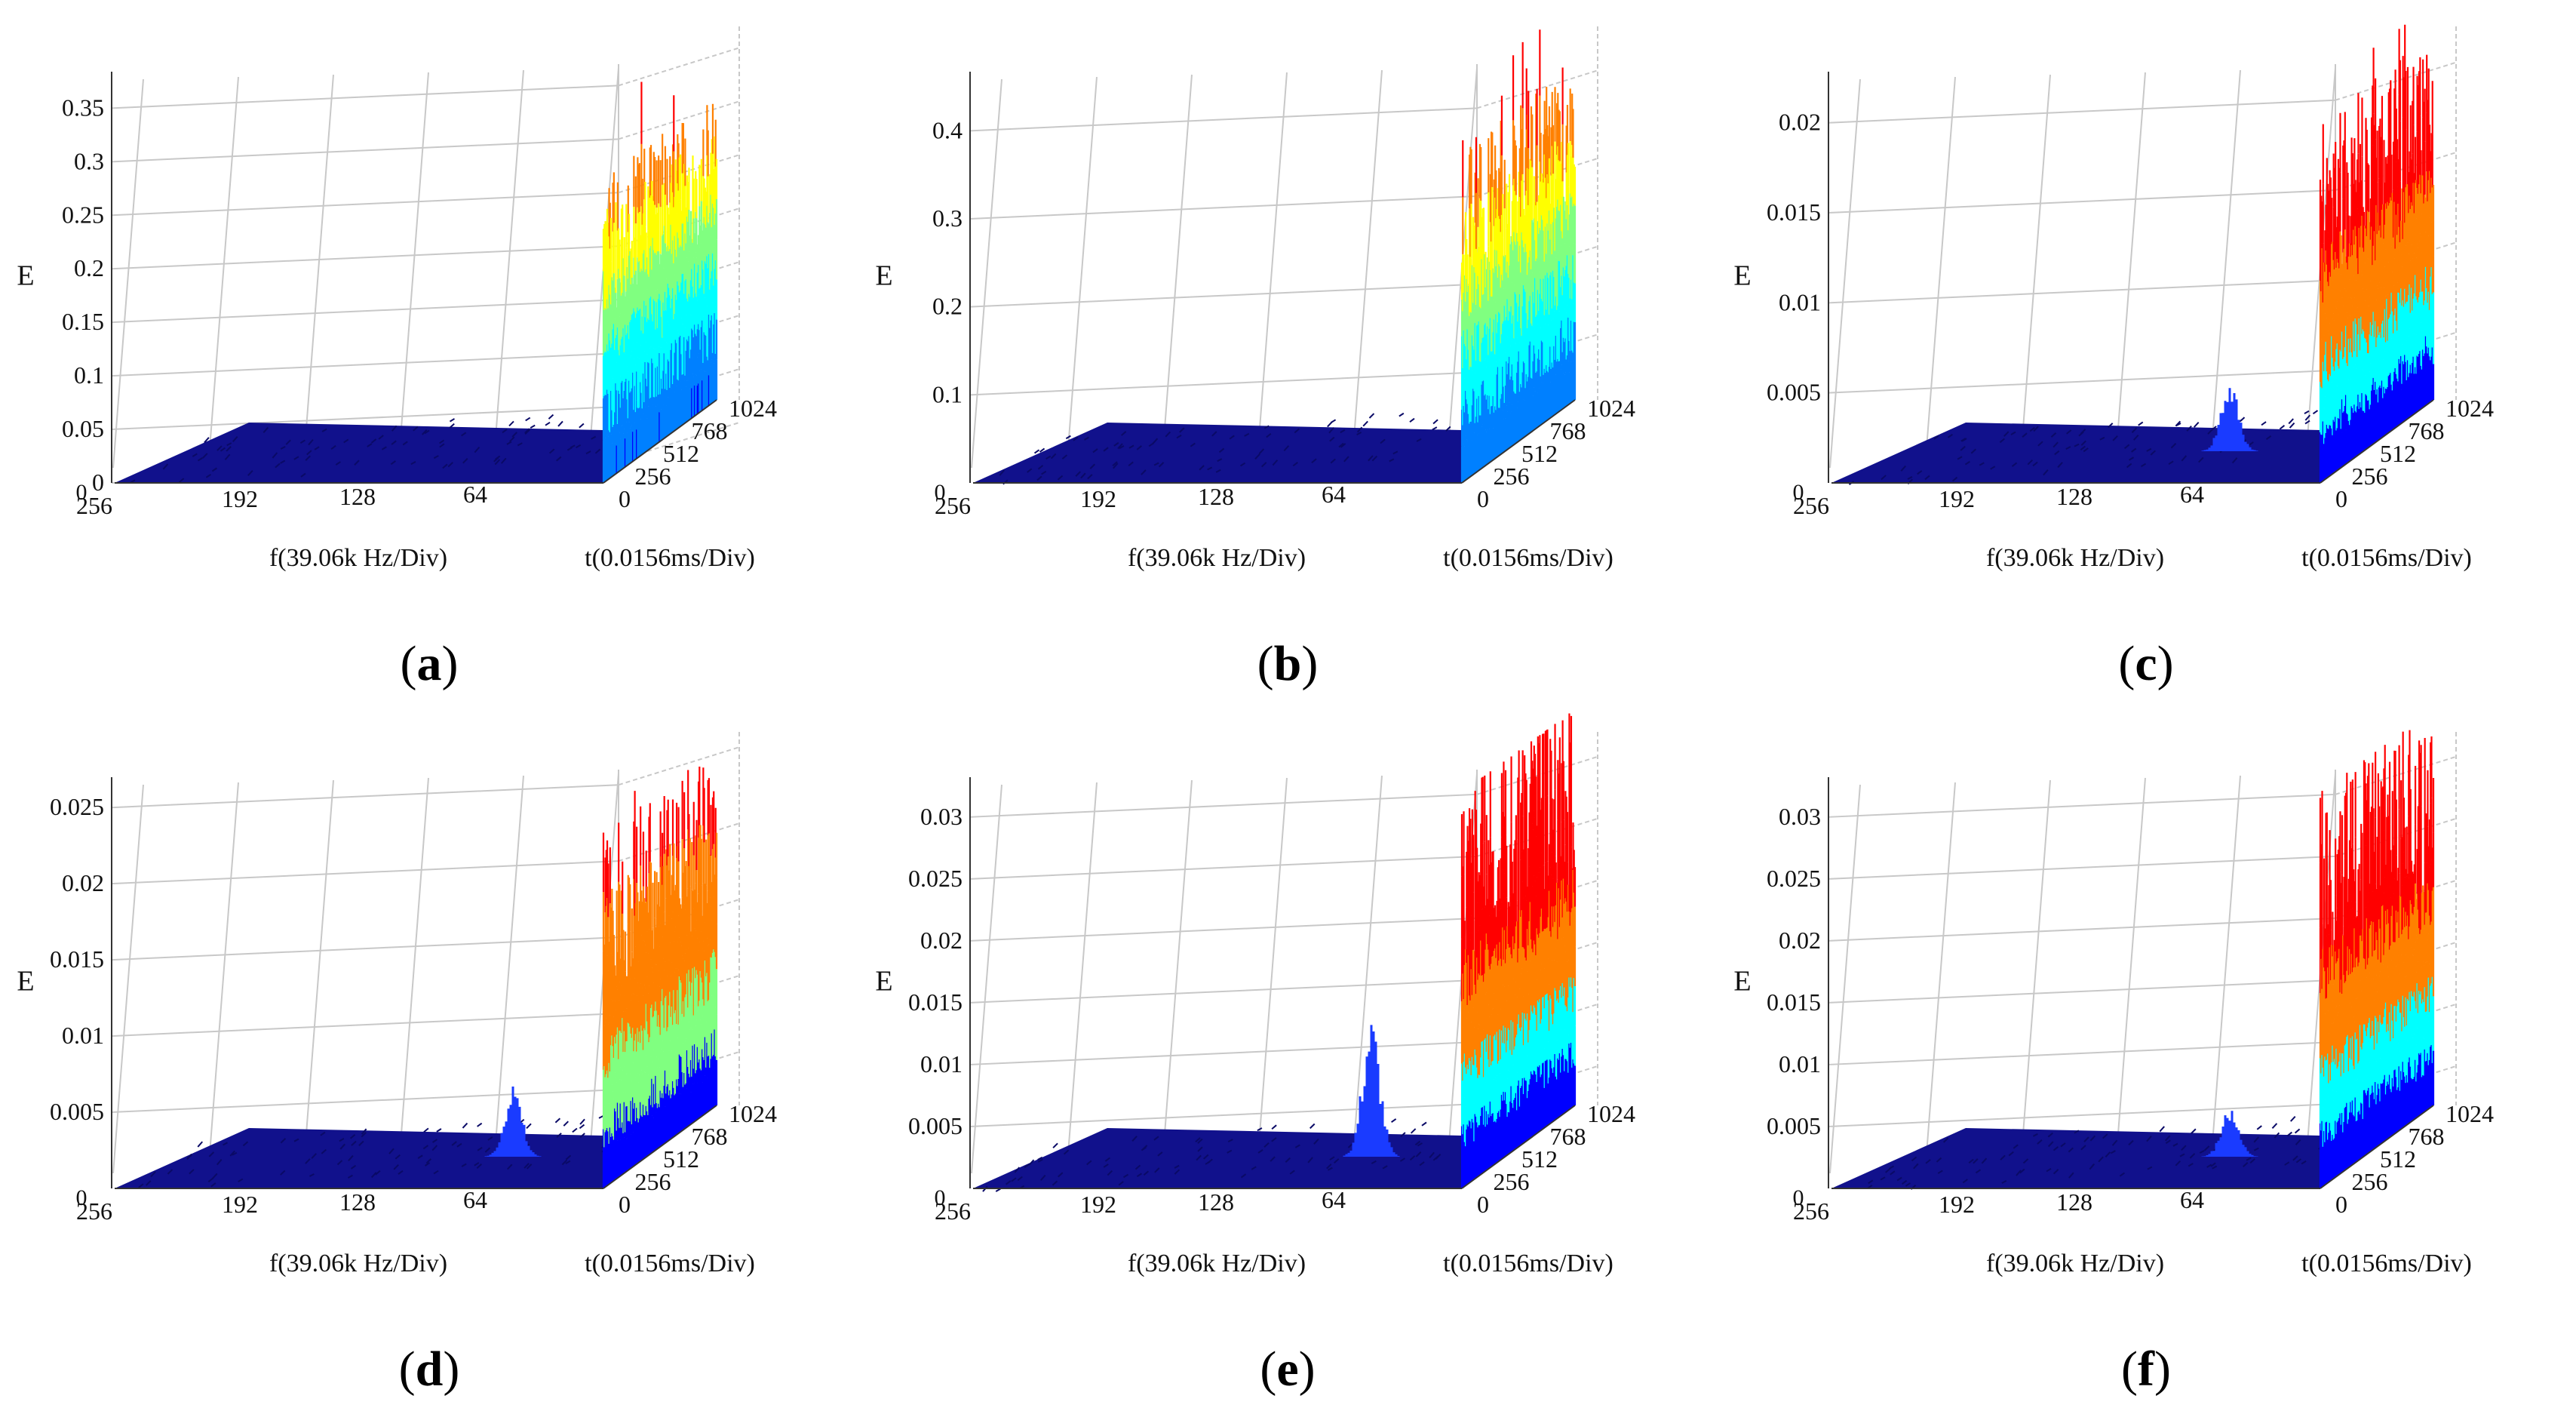 The height and width of the screenshot is (1411, 2576). I want to click on caption-a: (a), so click(429, 663).